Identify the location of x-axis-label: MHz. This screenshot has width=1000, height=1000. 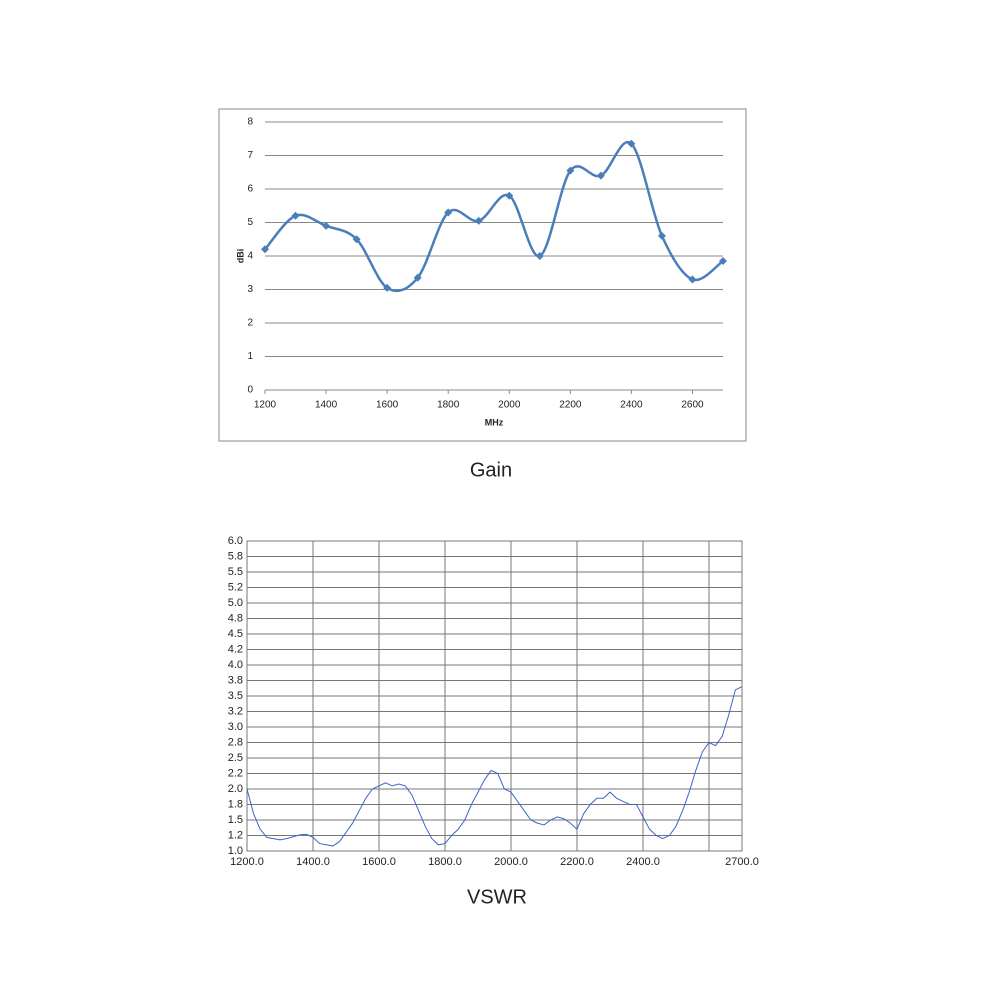
(494, 422).